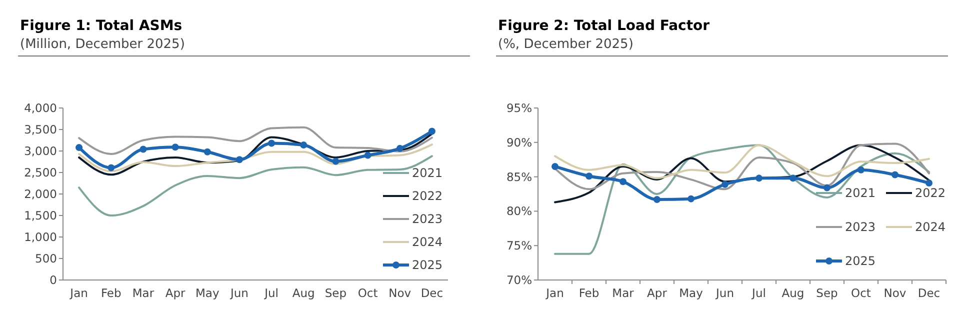 This screenshot has width=962, height=325. Describe the element at coordinates (40, 194) in the screenshot. I see `y-tick-label: 2,000` at that location.